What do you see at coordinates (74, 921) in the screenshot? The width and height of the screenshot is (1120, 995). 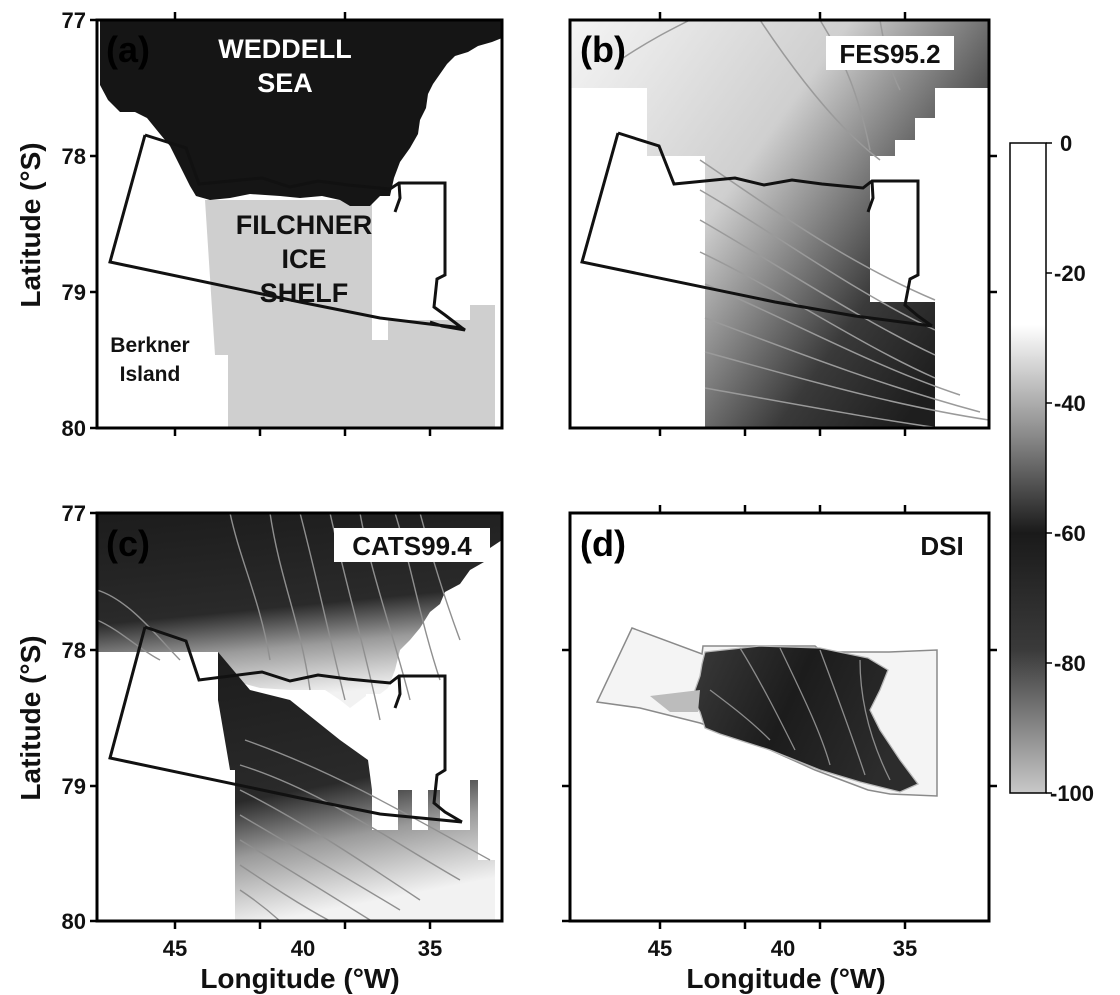 I see `lat-tick-80-bottom: 80` at bounding box center [74, 921].